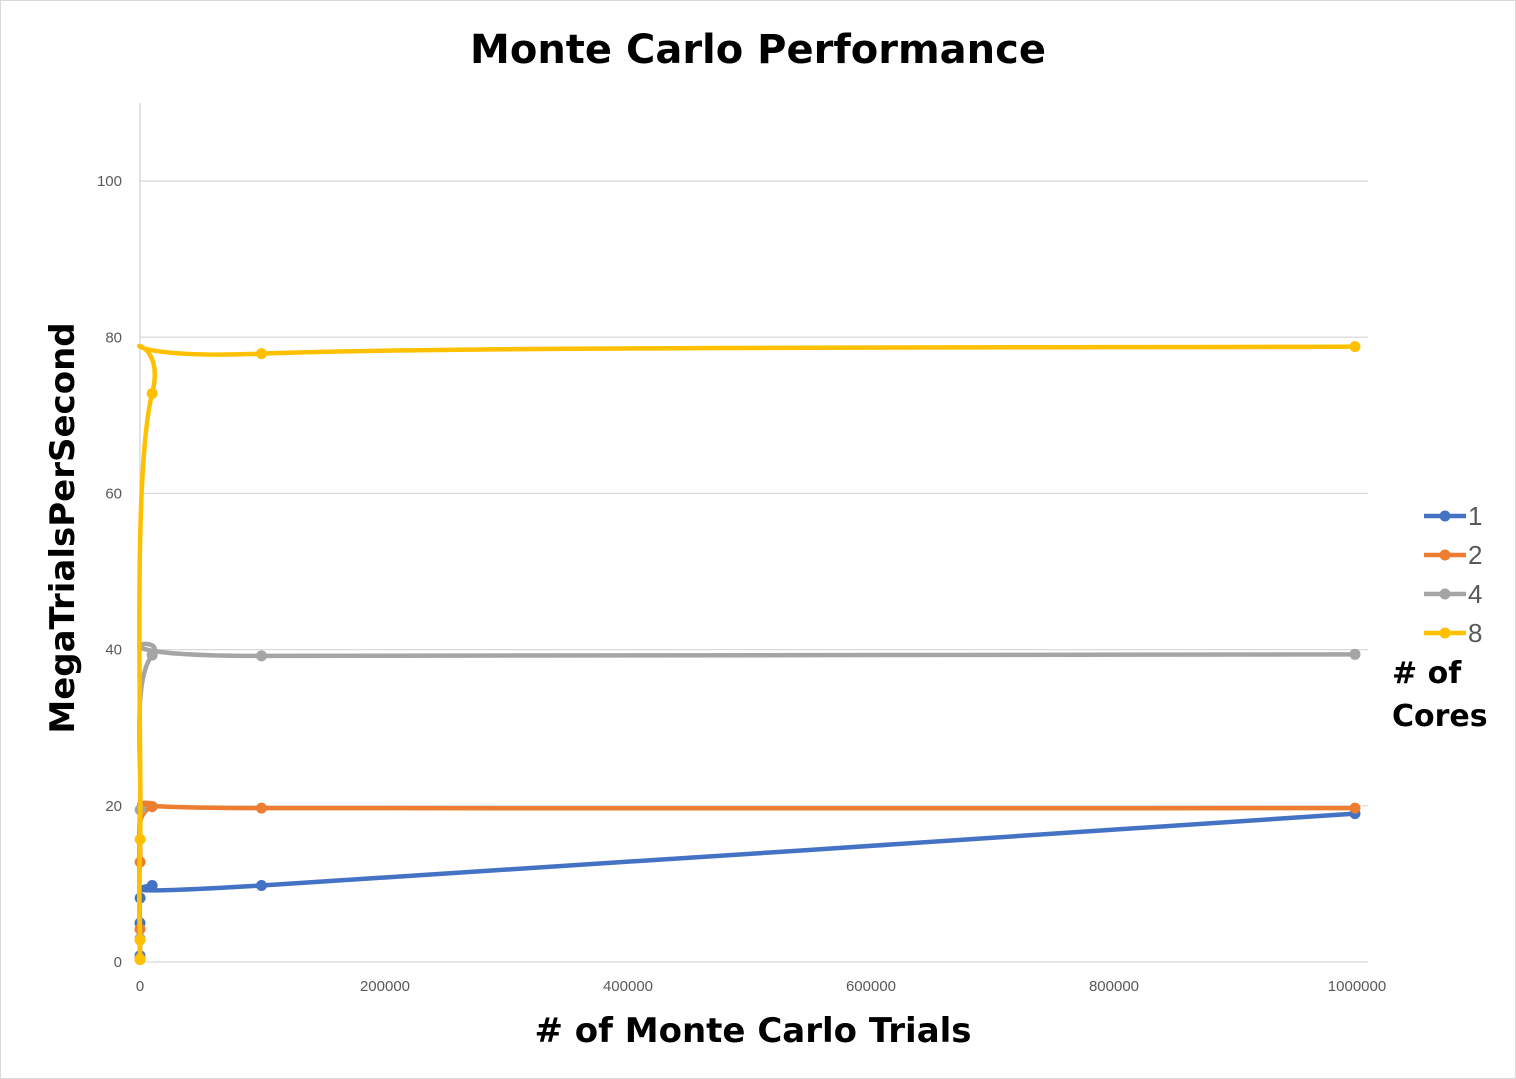  I want to click on x-tick-label: 1000000, so click(1357, 986).